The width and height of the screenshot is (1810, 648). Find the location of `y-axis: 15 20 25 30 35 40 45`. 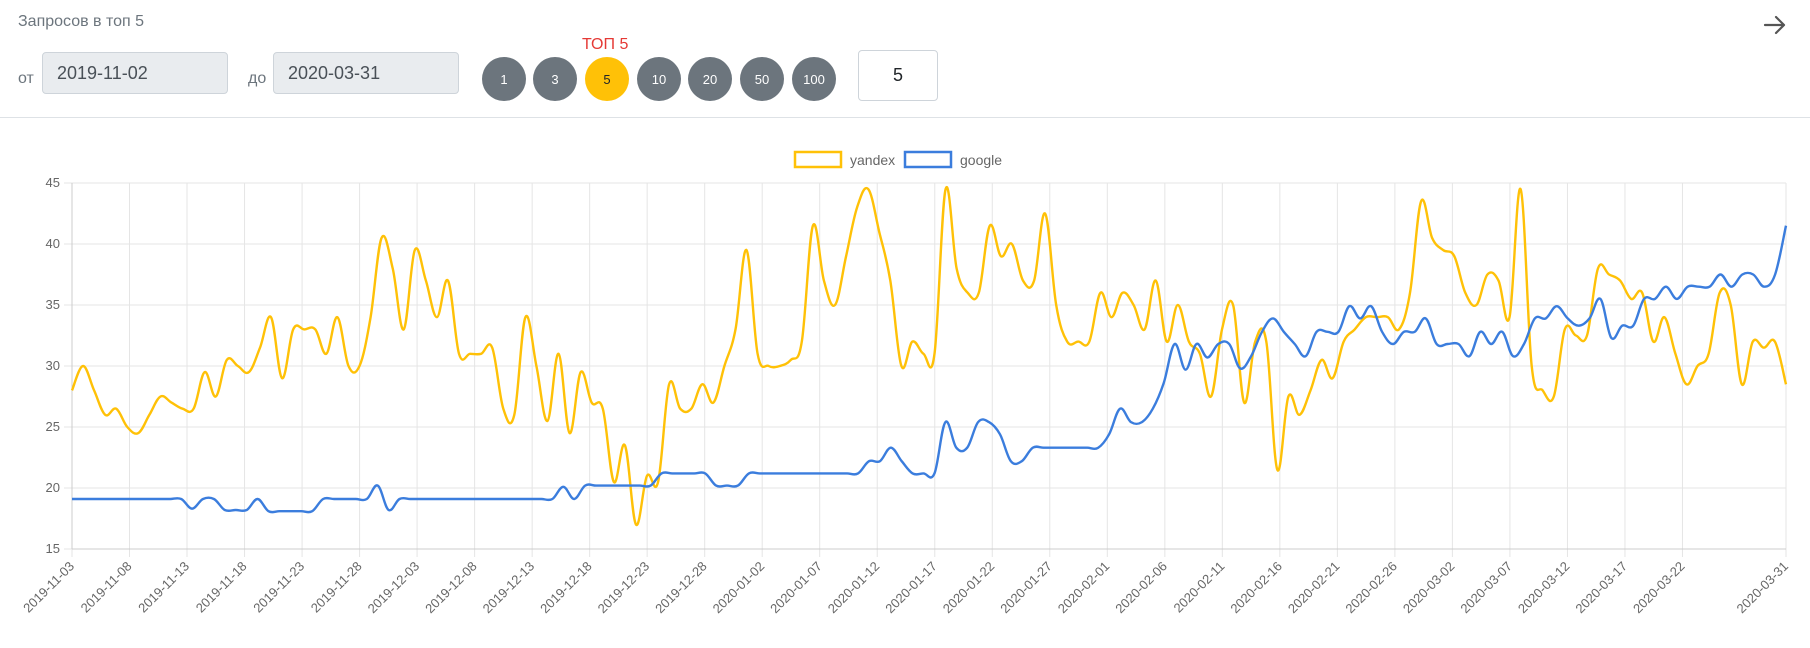

y-axis: 15 20 25 30 35 40 45 is located at coordinates (53, 365).